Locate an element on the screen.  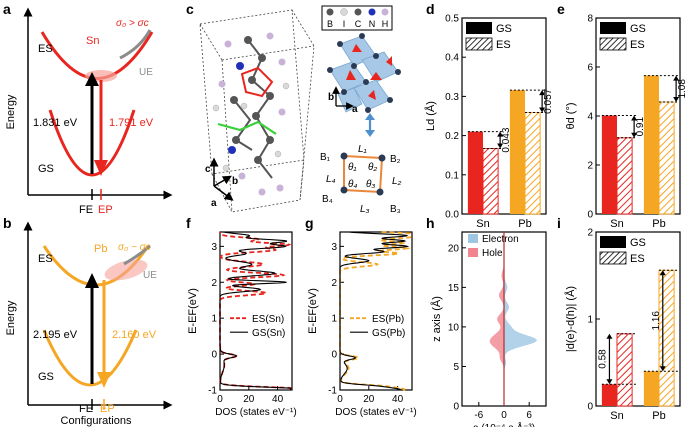
panel-h-label: h is located at coordinates (430, 223).